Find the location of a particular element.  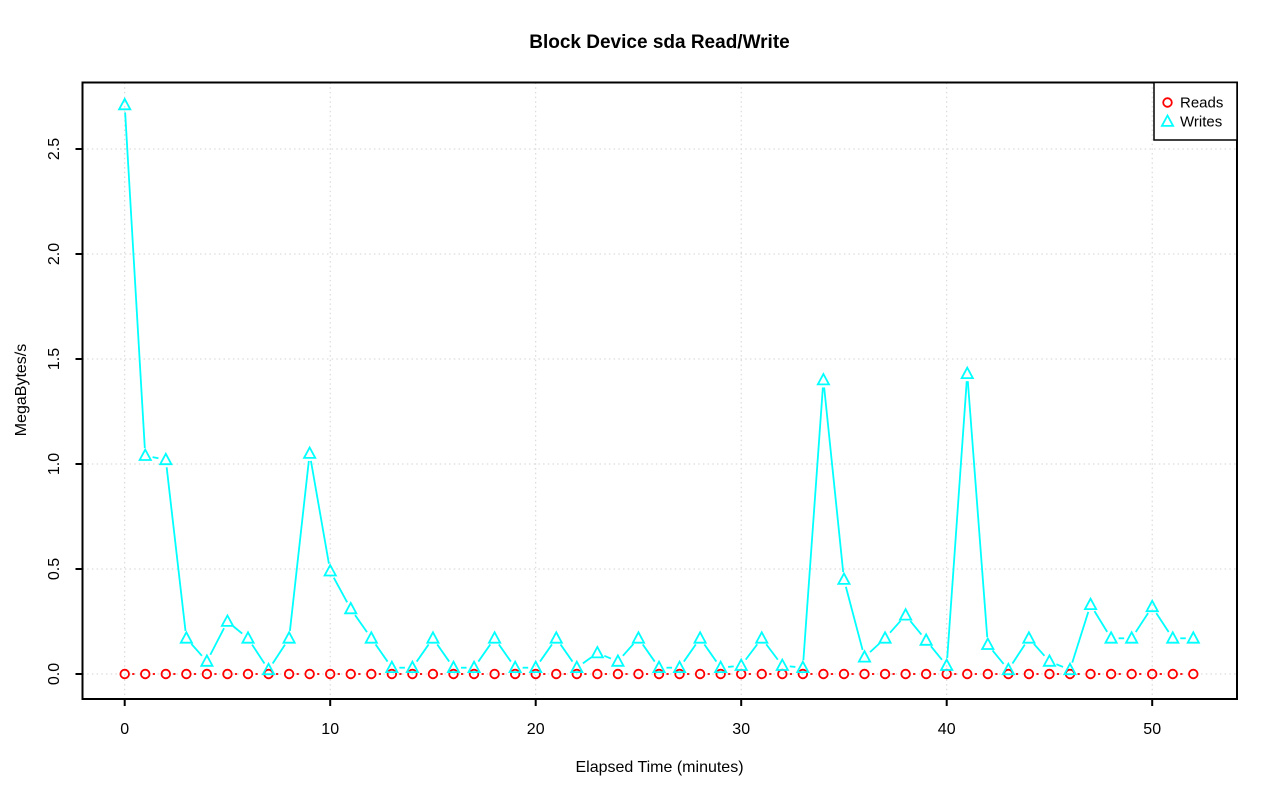

x-axis-tick-label: 40 is located at coordinates (947, 729).